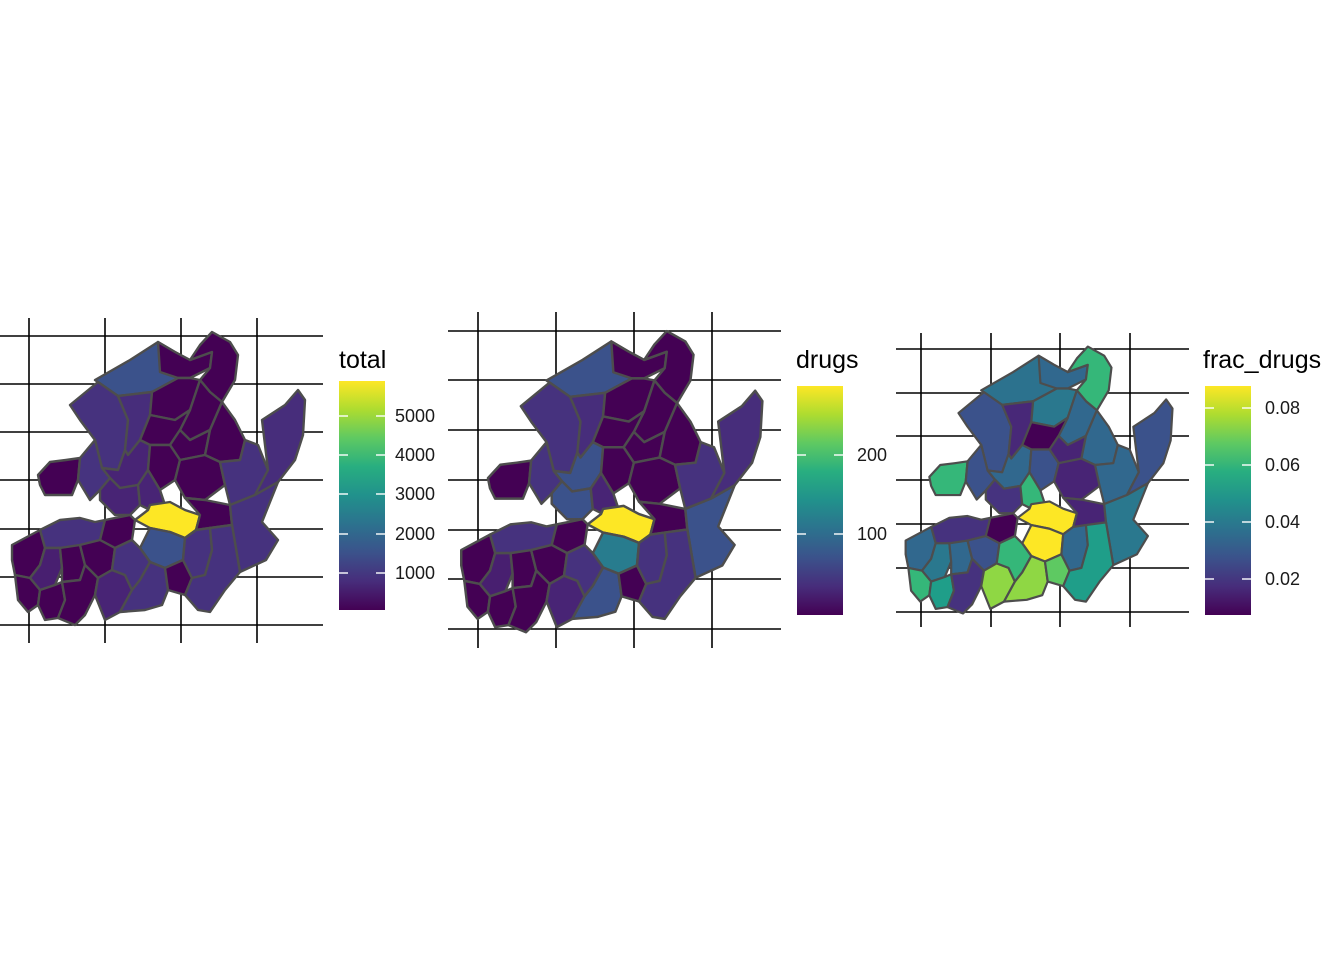 This screenshot has height=960, width=1344. Describe the element at coordinates (1282, 579) in the screenshot. I see `legend-tick-label: 0.02` at that location.